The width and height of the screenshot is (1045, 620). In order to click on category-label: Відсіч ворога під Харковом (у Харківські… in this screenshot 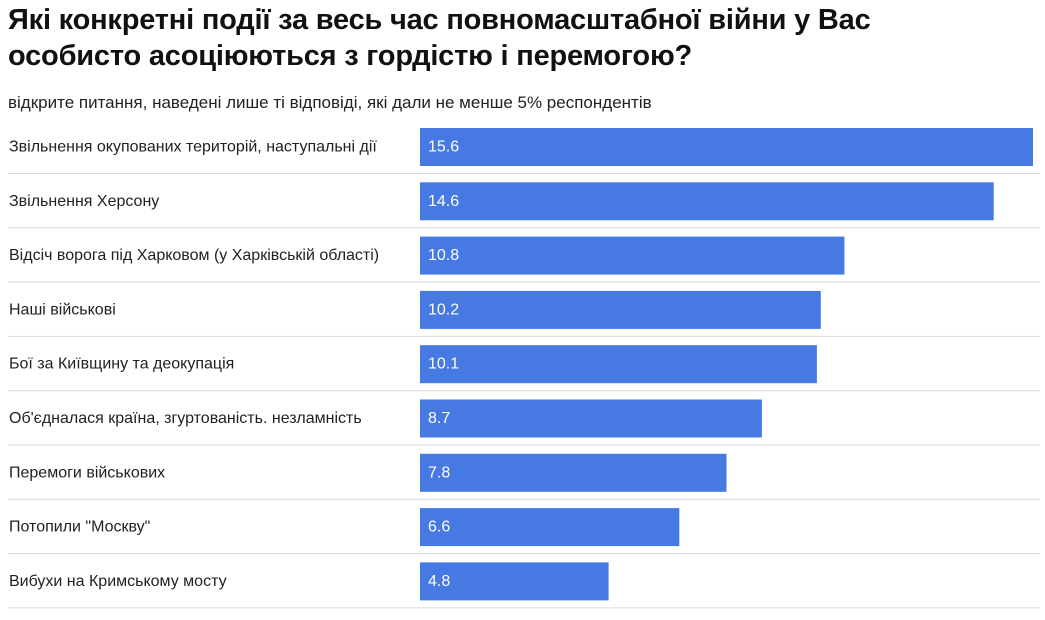, I will do `click(194, 255)`.